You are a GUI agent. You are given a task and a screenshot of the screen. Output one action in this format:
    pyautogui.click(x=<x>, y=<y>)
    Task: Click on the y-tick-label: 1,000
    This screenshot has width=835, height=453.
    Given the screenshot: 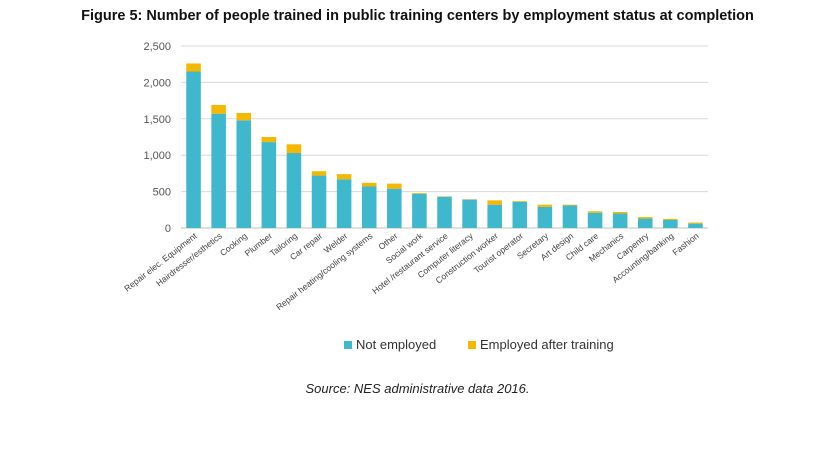 What is the action you would take?
    pyautogui.click(x=157, y=156)
    